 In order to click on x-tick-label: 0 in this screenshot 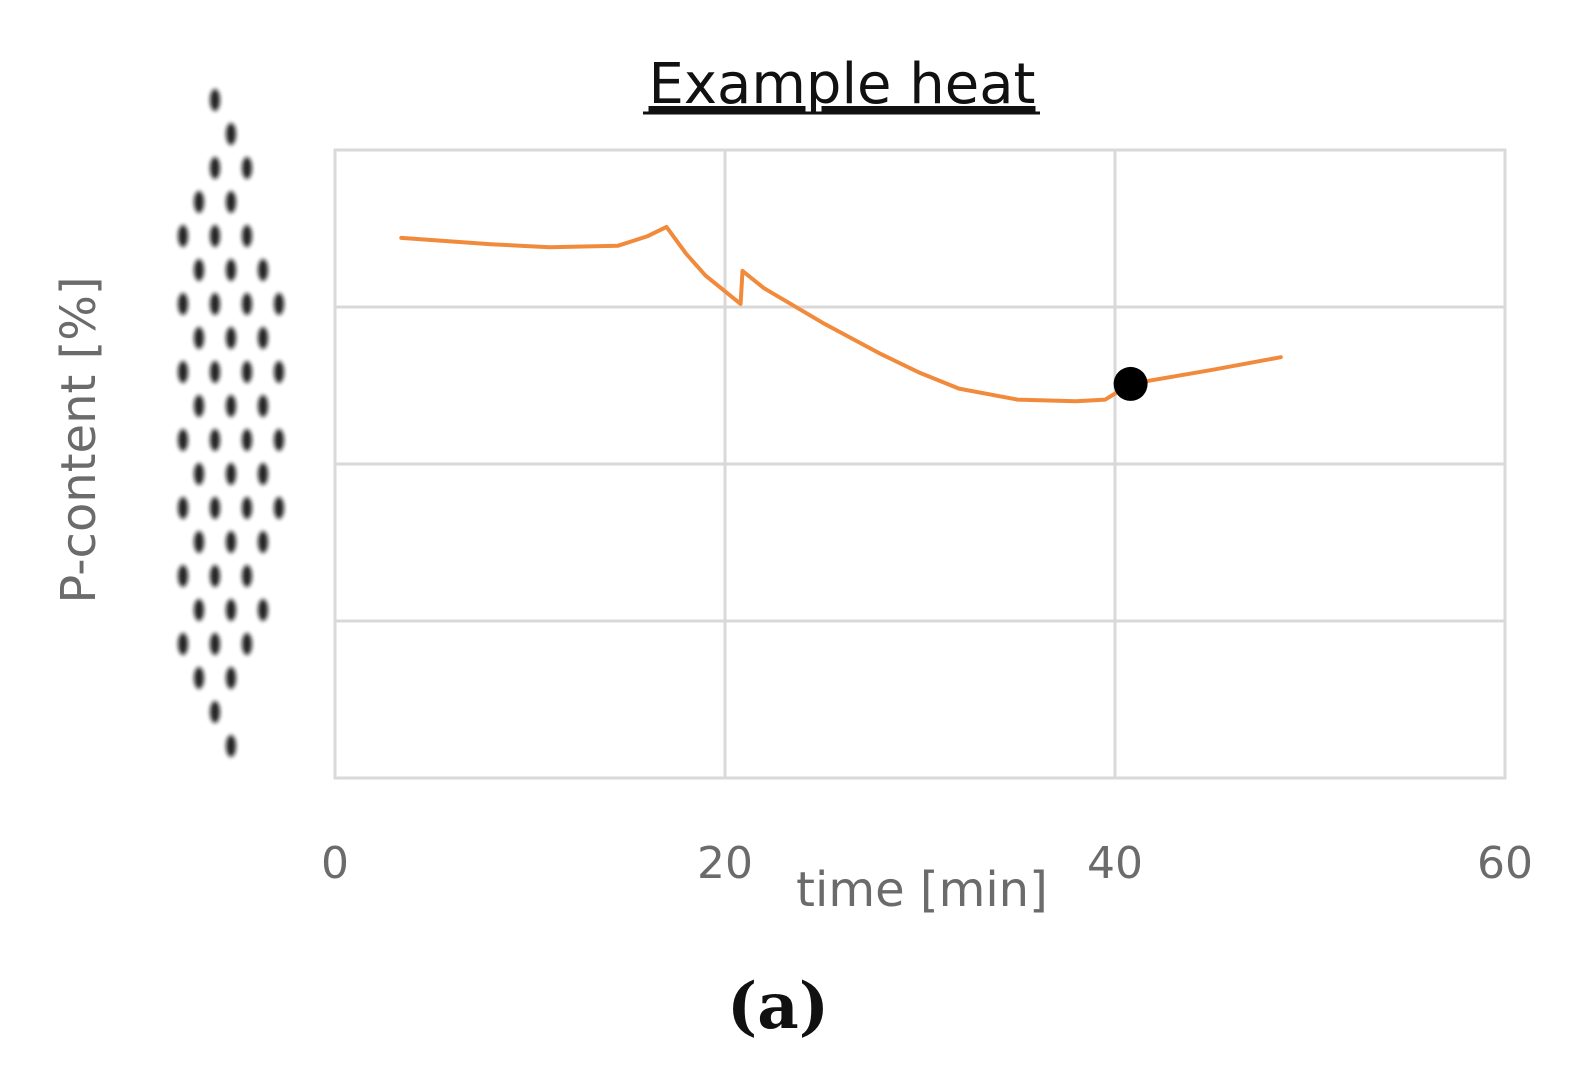, I will do `click(335, 863)`.